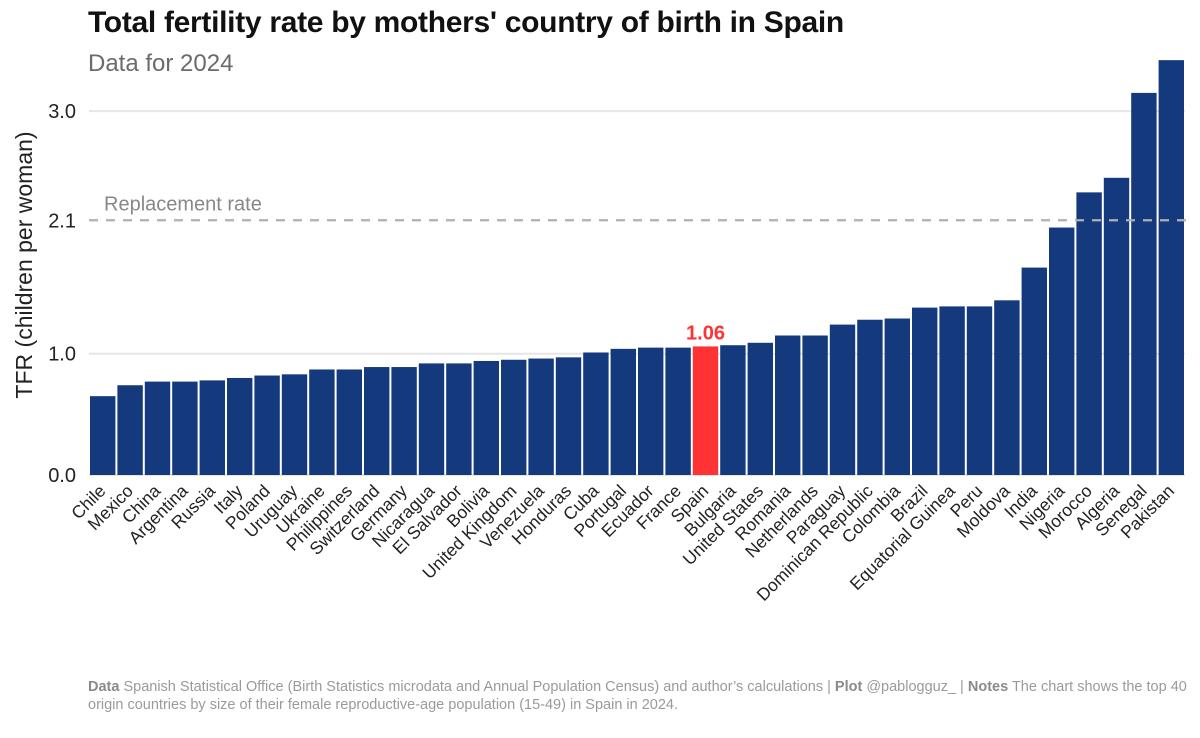 Image resolution: width=1200 pixels, height=738 pixels. Describe the element at coordinates (1007, 387) in the screenshot. I see `bar-moldova` at that location.